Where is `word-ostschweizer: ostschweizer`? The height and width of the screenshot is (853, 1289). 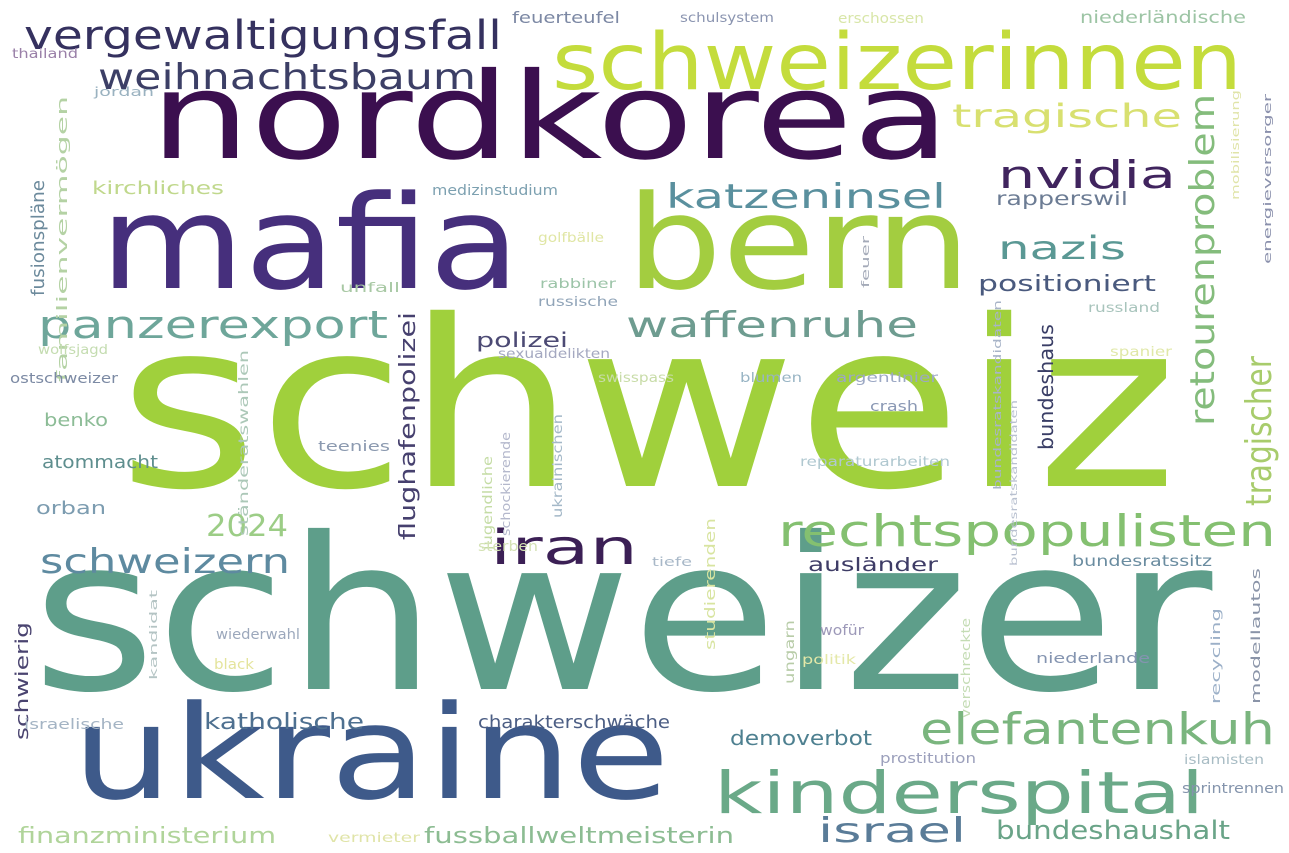
word-ostschweizer: ostschweizer is located at coordinates (64, 379).